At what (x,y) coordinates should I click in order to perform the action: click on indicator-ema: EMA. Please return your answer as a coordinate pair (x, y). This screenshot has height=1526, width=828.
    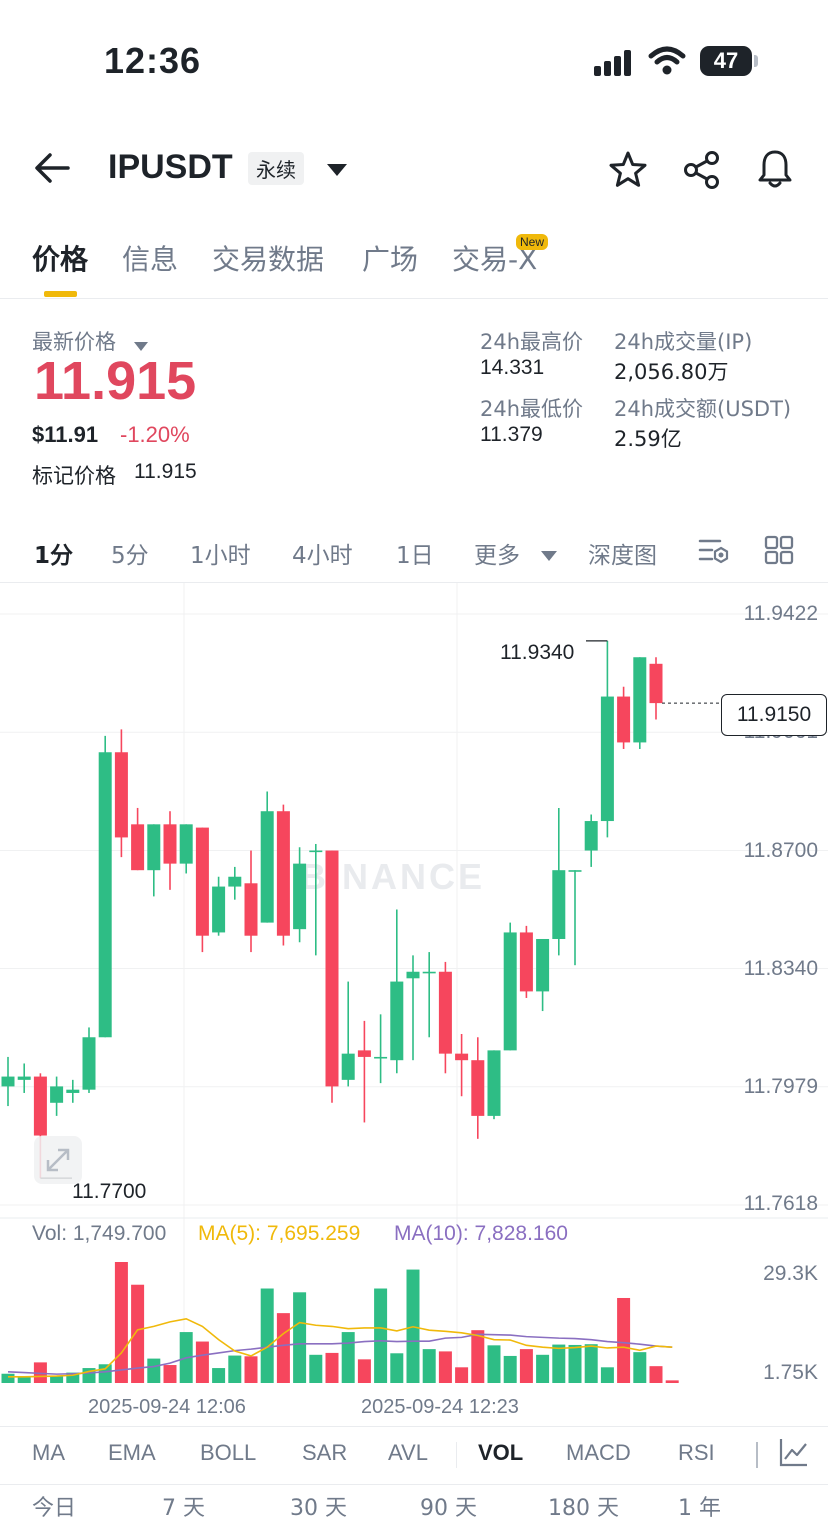
    Looking at the image, I should click on (132, 1452).